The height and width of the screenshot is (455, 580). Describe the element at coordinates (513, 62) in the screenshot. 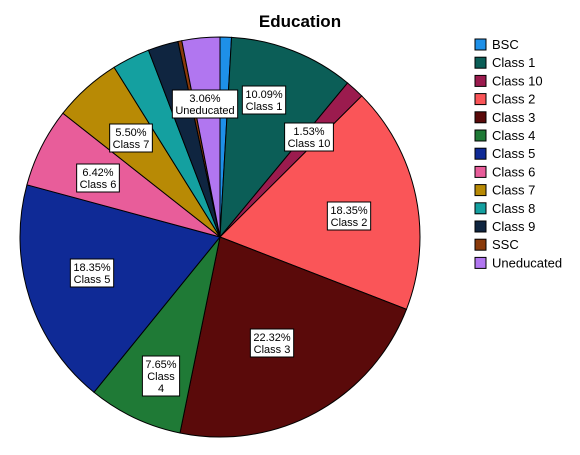

I see `legend-label-class-1: Class 1` at that location.